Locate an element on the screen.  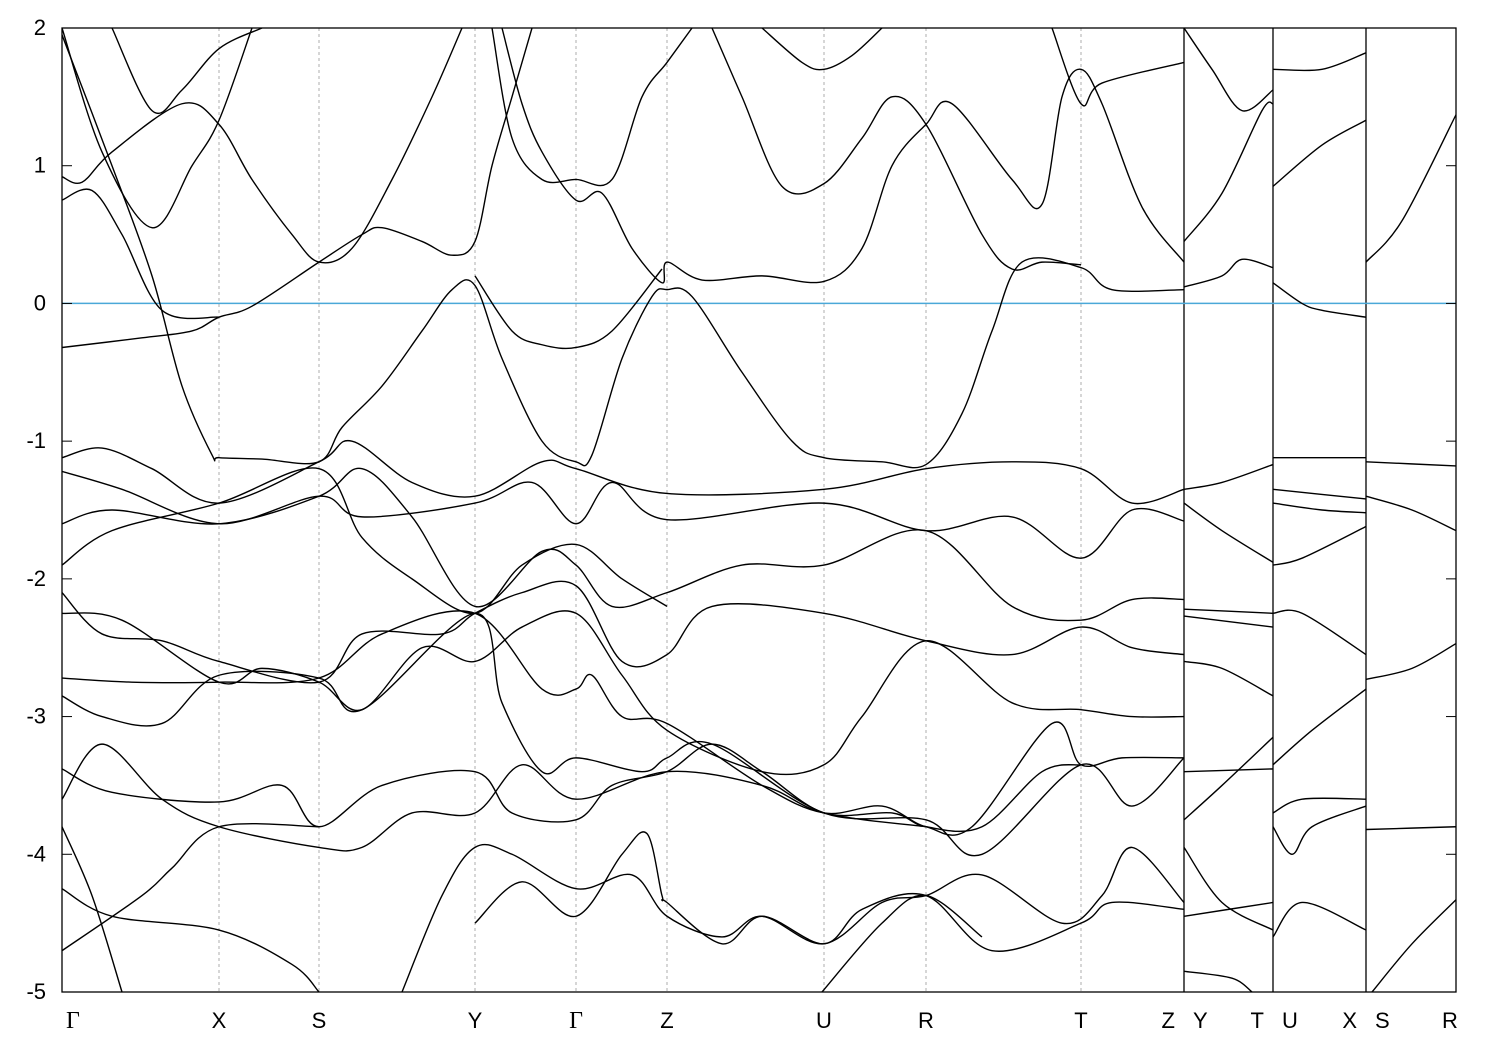
y-tick-label: -4 is located at coordinates (36, 853).